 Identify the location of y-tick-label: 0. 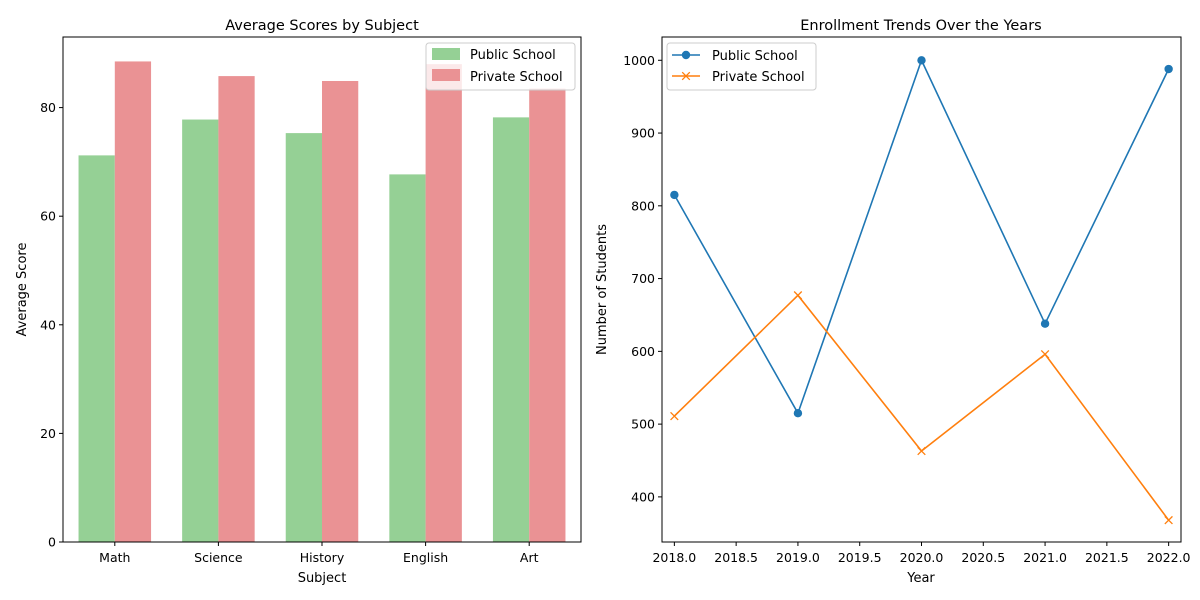
(52, 542).